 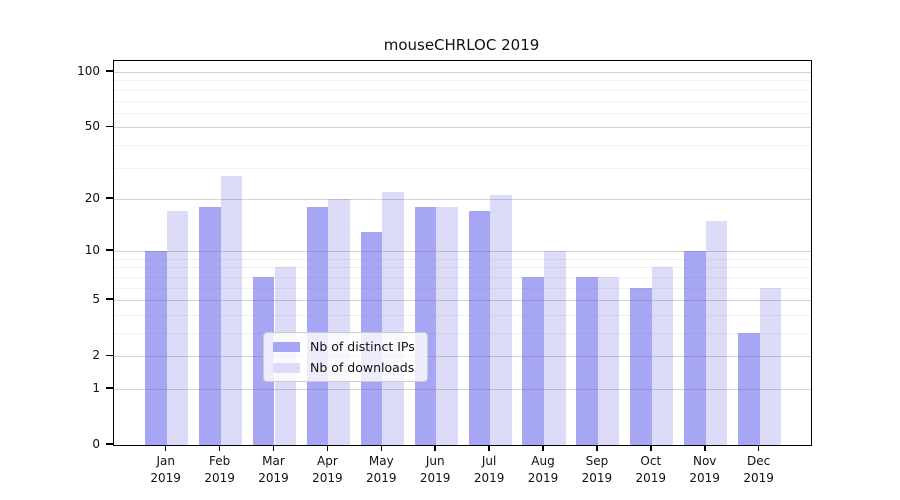 What do you see at coordinates (92, 197) in the screenshot?
I see `y-axis-tick-label: 20` at bounding box center [92, 197].